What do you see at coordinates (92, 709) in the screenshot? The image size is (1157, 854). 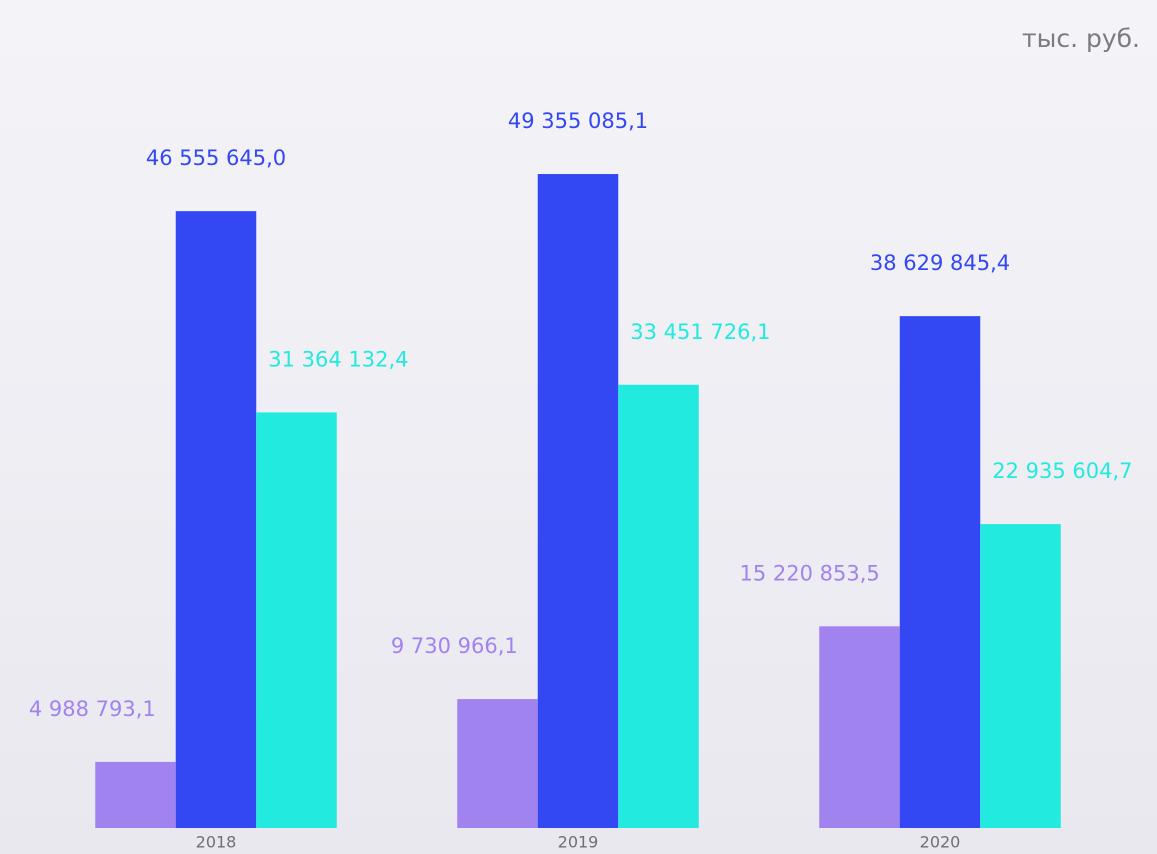 I see `value-label: 4 988 793,1` at bounding box center [92, 709].